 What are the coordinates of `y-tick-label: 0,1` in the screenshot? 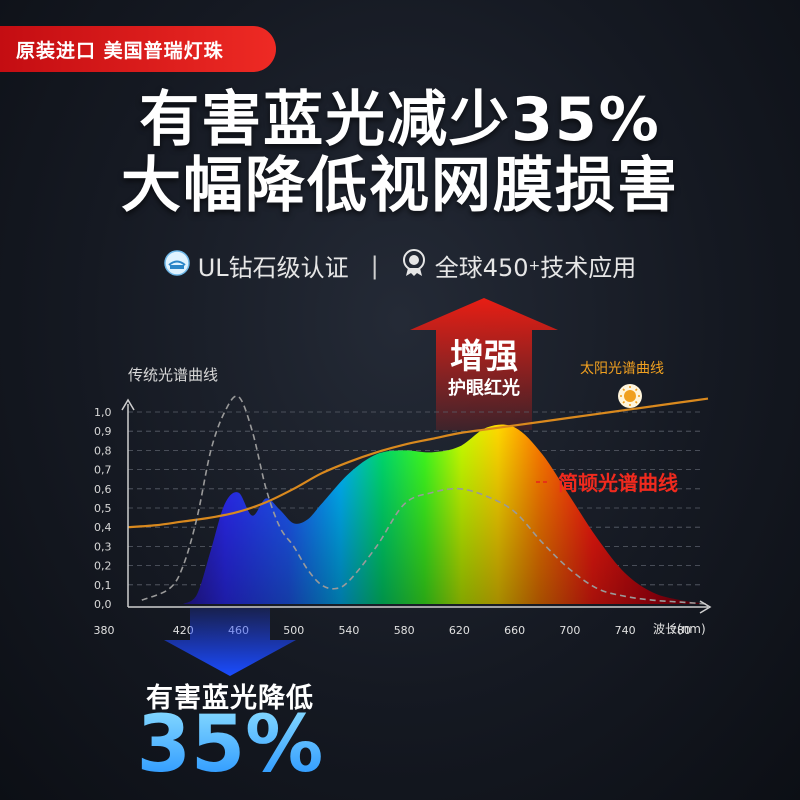 It's located at (103, 585).